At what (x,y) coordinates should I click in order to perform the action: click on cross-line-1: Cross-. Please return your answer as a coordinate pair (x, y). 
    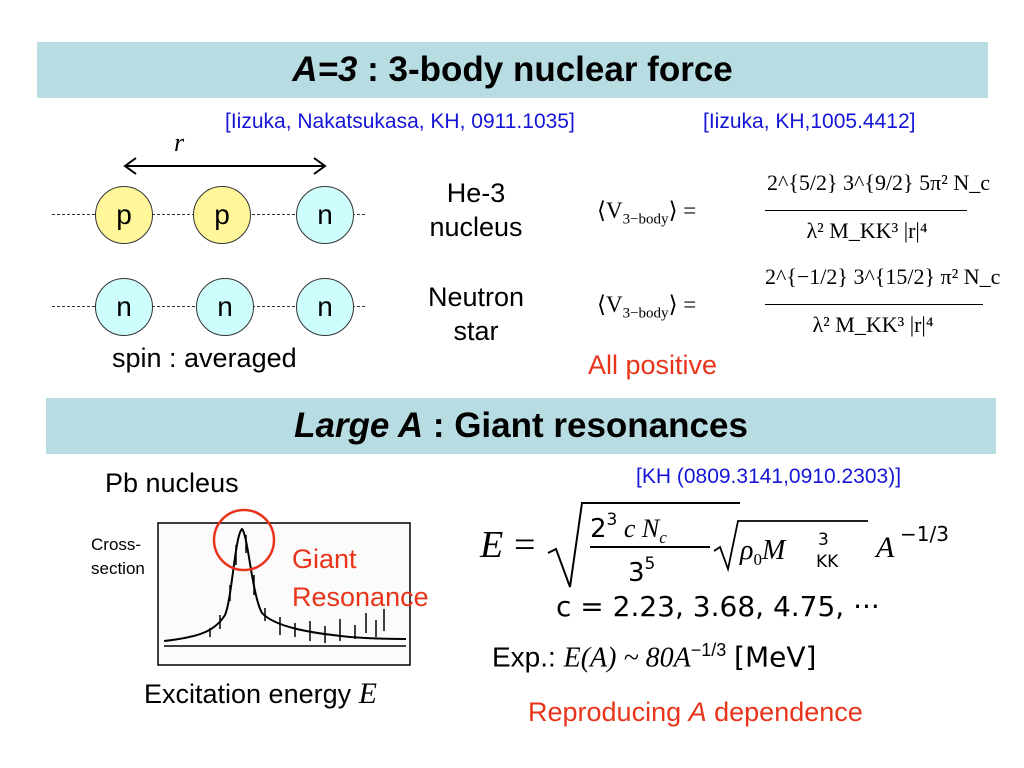
    Looking at the image, I should click on (116, 544).